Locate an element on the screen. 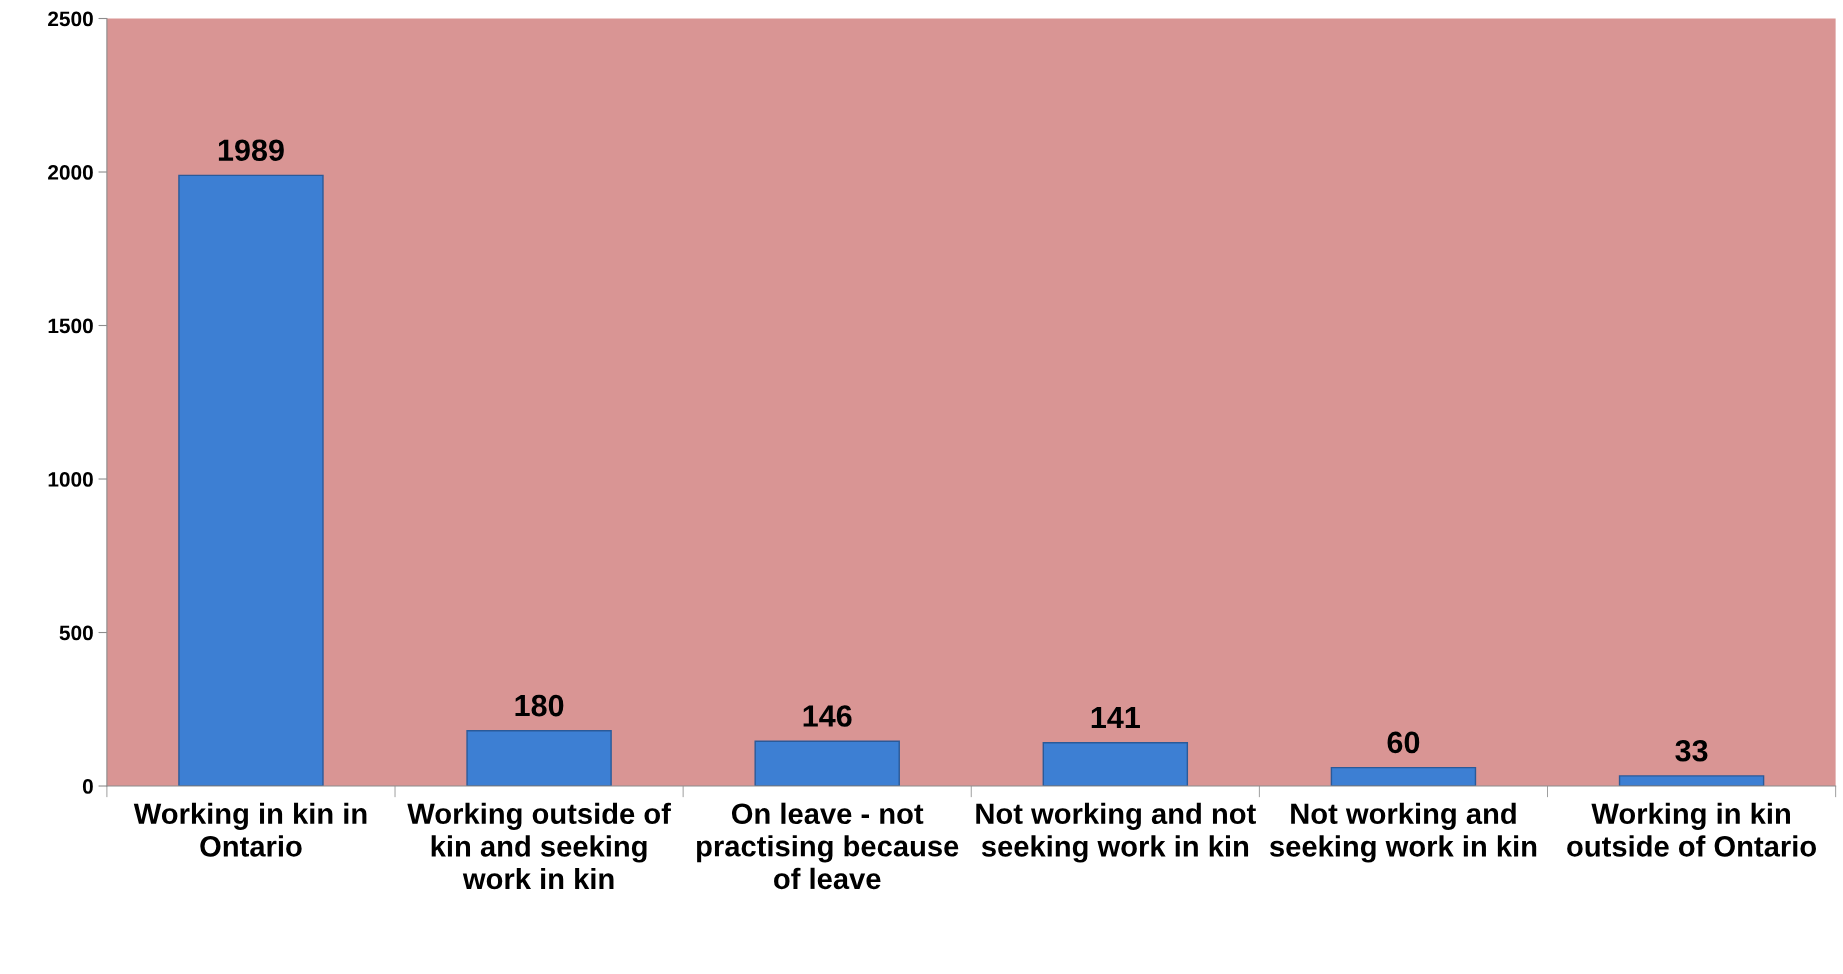 The image size is (1843, 974). y-tick-label: 2000 is located at coordinates (70, 172).